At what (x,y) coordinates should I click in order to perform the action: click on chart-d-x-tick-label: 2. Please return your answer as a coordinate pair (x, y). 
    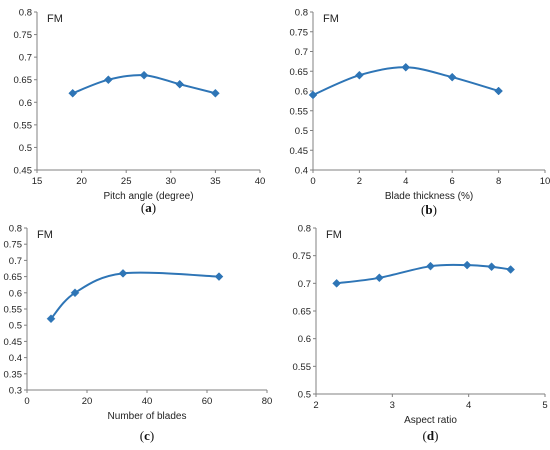
    Looking at the image, I should click on (315, 405).